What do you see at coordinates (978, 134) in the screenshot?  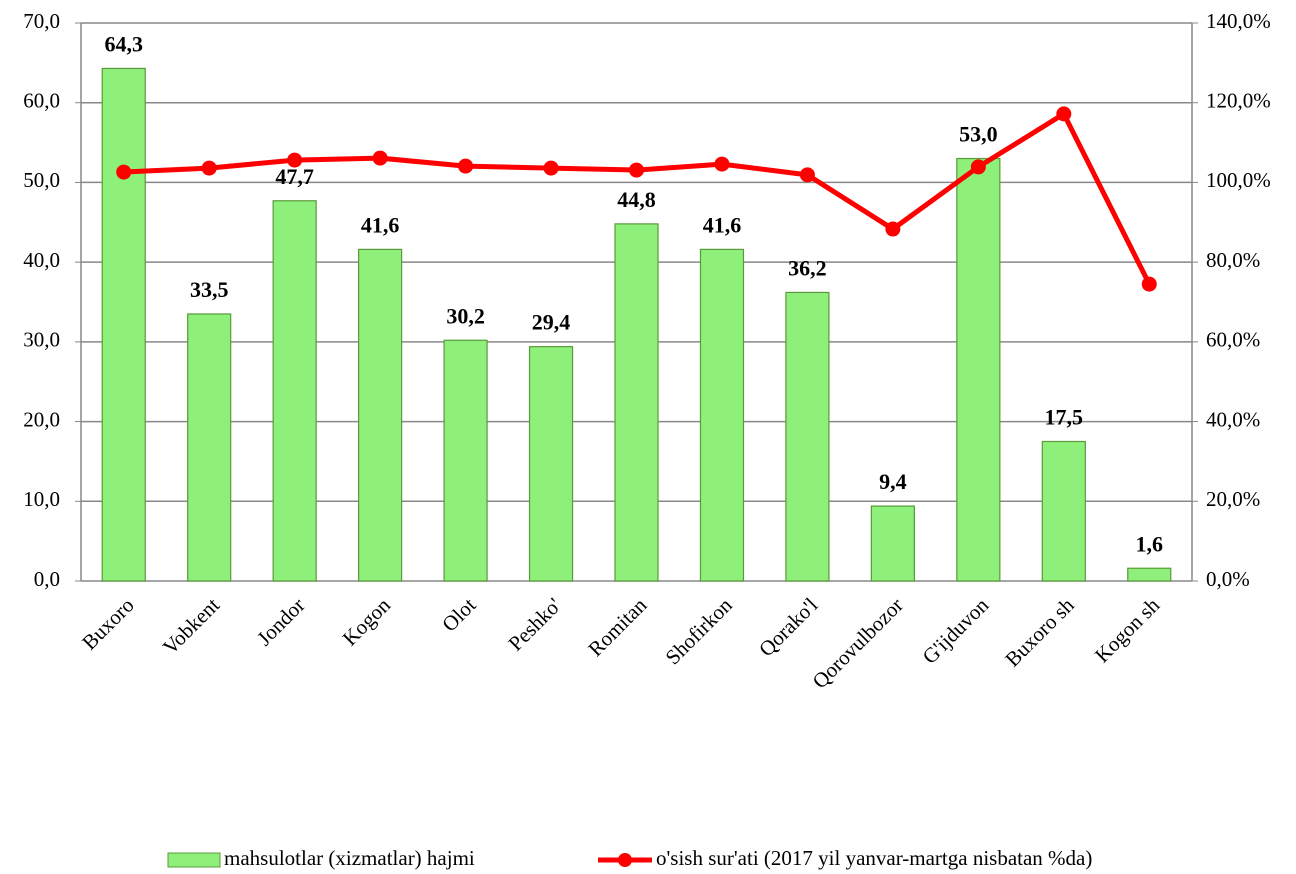 I see `data-label: 53,0` at bounding box center [978, 134].